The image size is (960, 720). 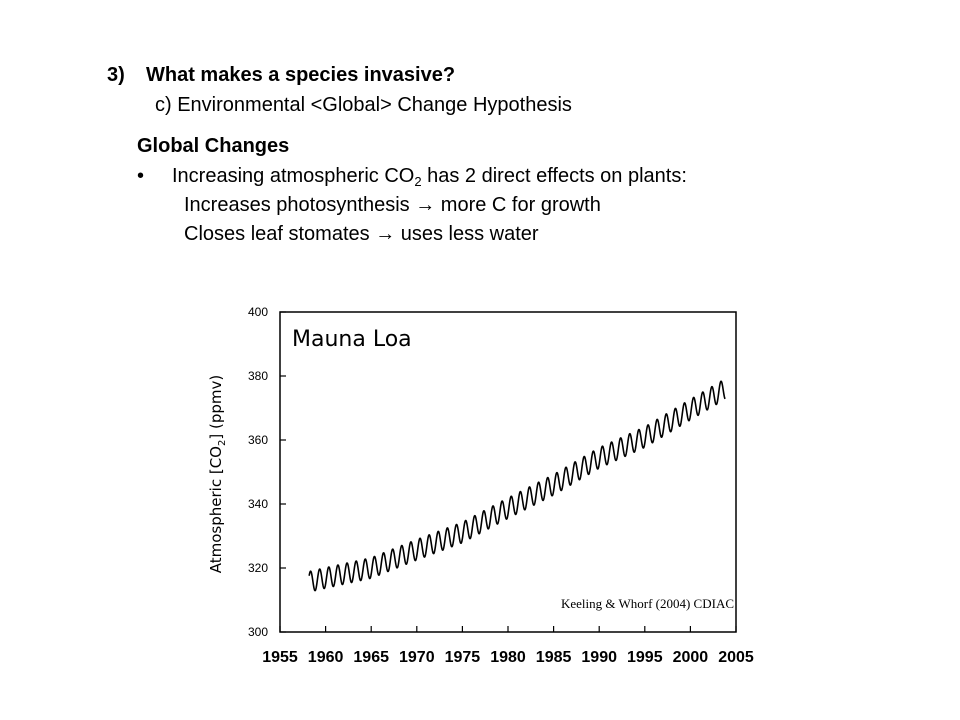 I want to click on co2-series-line, so click(x=517, y=486).